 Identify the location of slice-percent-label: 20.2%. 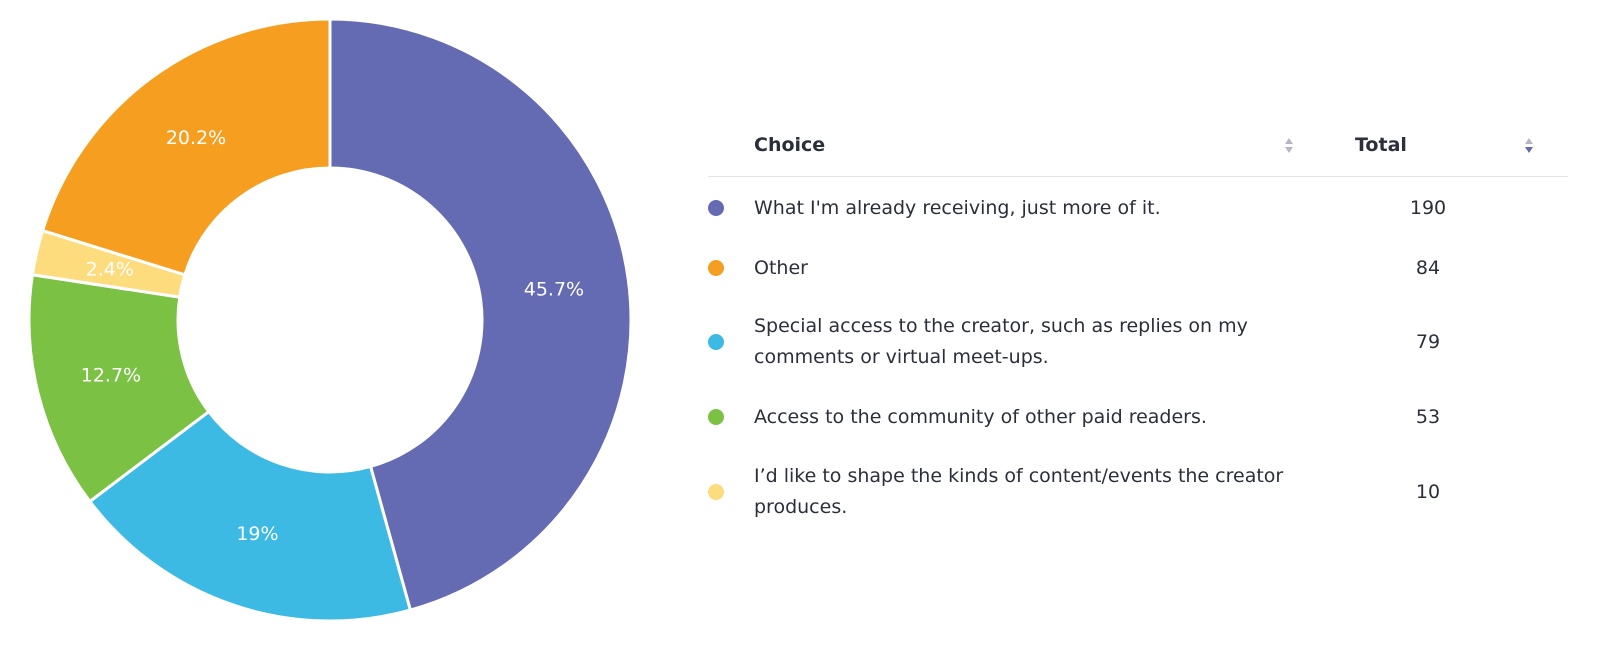
(196, 138).